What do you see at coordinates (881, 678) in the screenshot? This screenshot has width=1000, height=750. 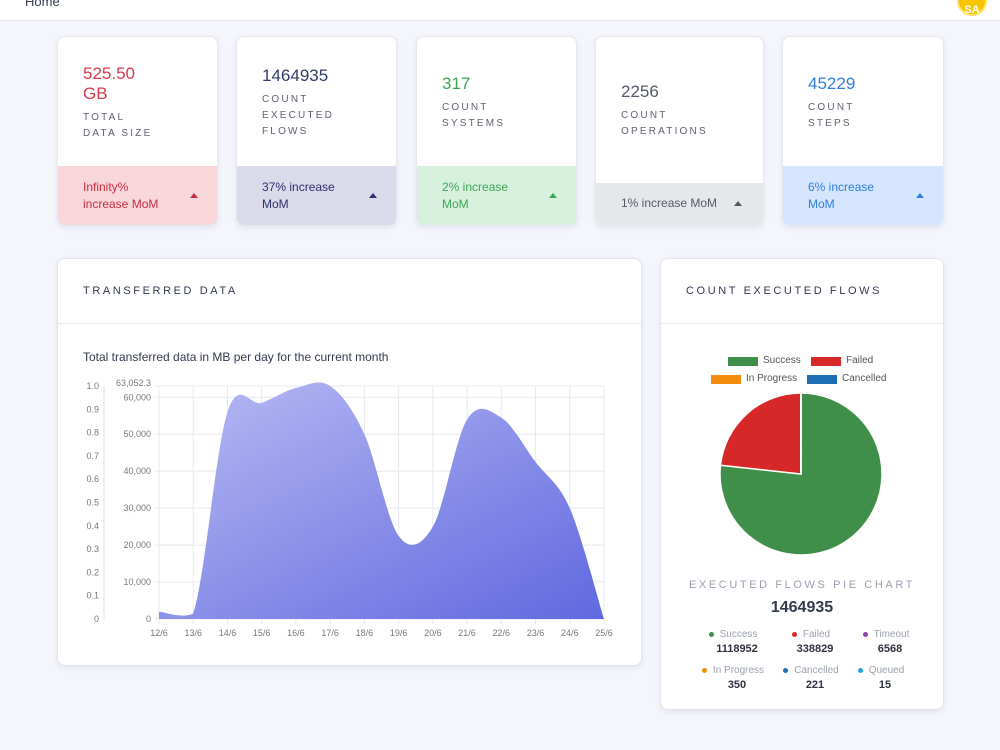 I see `stat-queued: Queued 15` at bounding box center [881, 678].